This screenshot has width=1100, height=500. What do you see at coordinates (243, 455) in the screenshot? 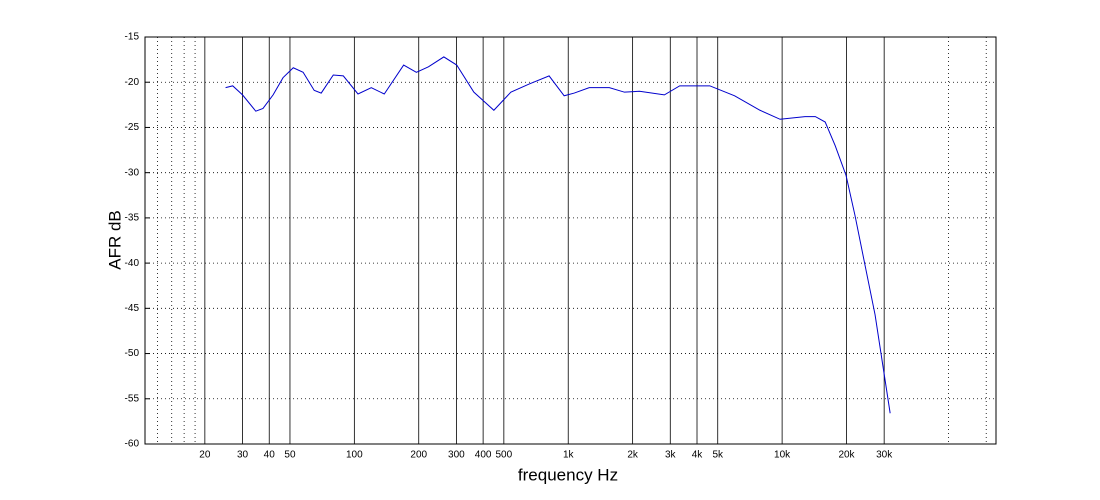
I see `x-tick-label: 30` at bounding box center [243, 455].